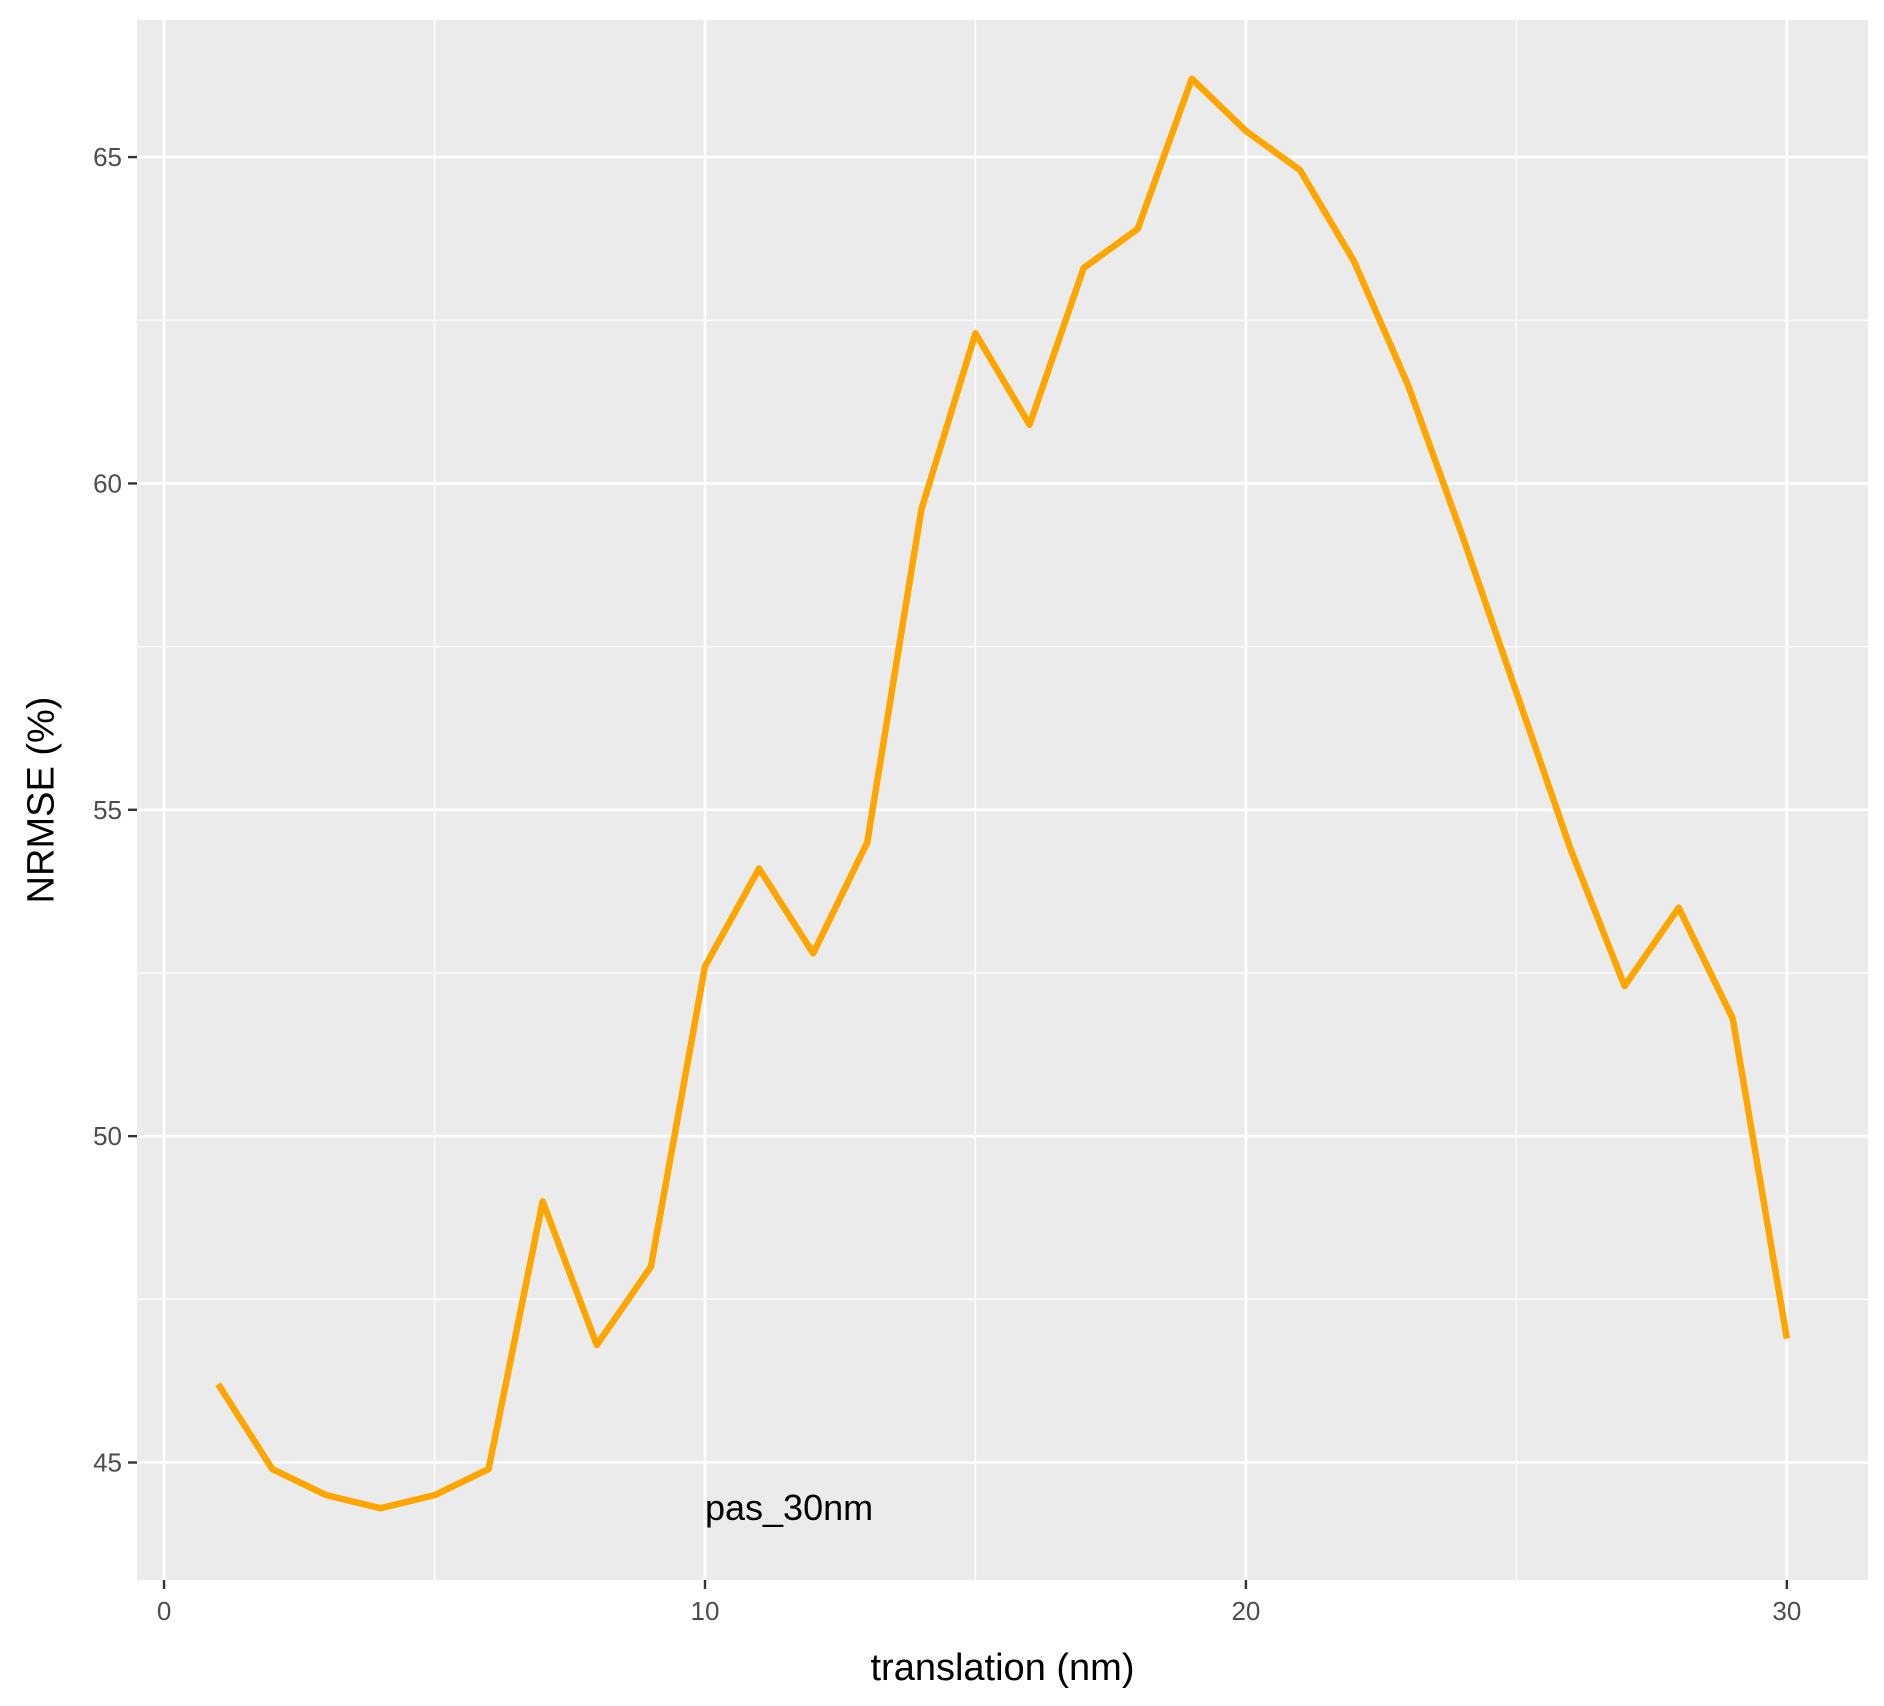  I want to click on x-tick-label: 20, so click(1245, 1611).